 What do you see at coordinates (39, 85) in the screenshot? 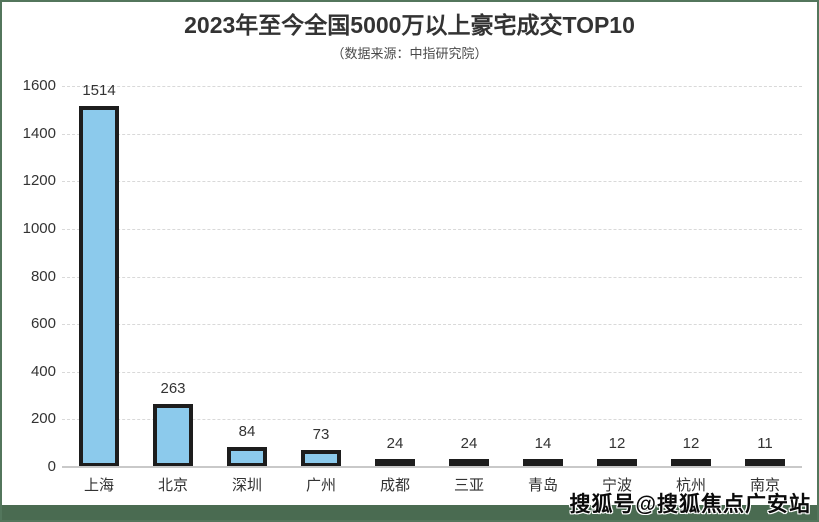
I see `y-tick-label: 1600` at bounding box center [39, 85].